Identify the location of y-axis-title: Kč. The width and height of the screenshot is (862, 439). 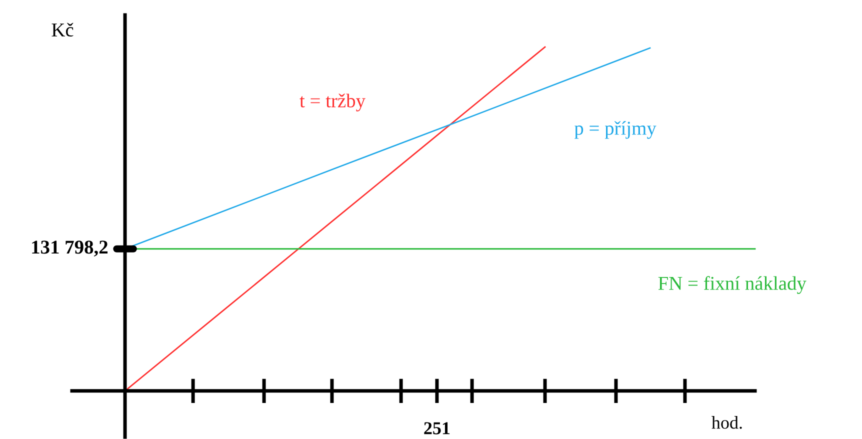
(63, 29).